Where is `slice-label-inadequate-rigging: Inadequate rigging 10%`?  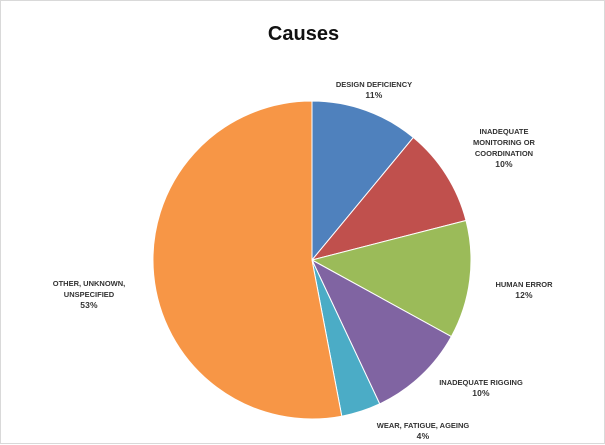 slice-label-inadequate-rigging: Inadequate rigging 10% is located at coordinates (481, 388).